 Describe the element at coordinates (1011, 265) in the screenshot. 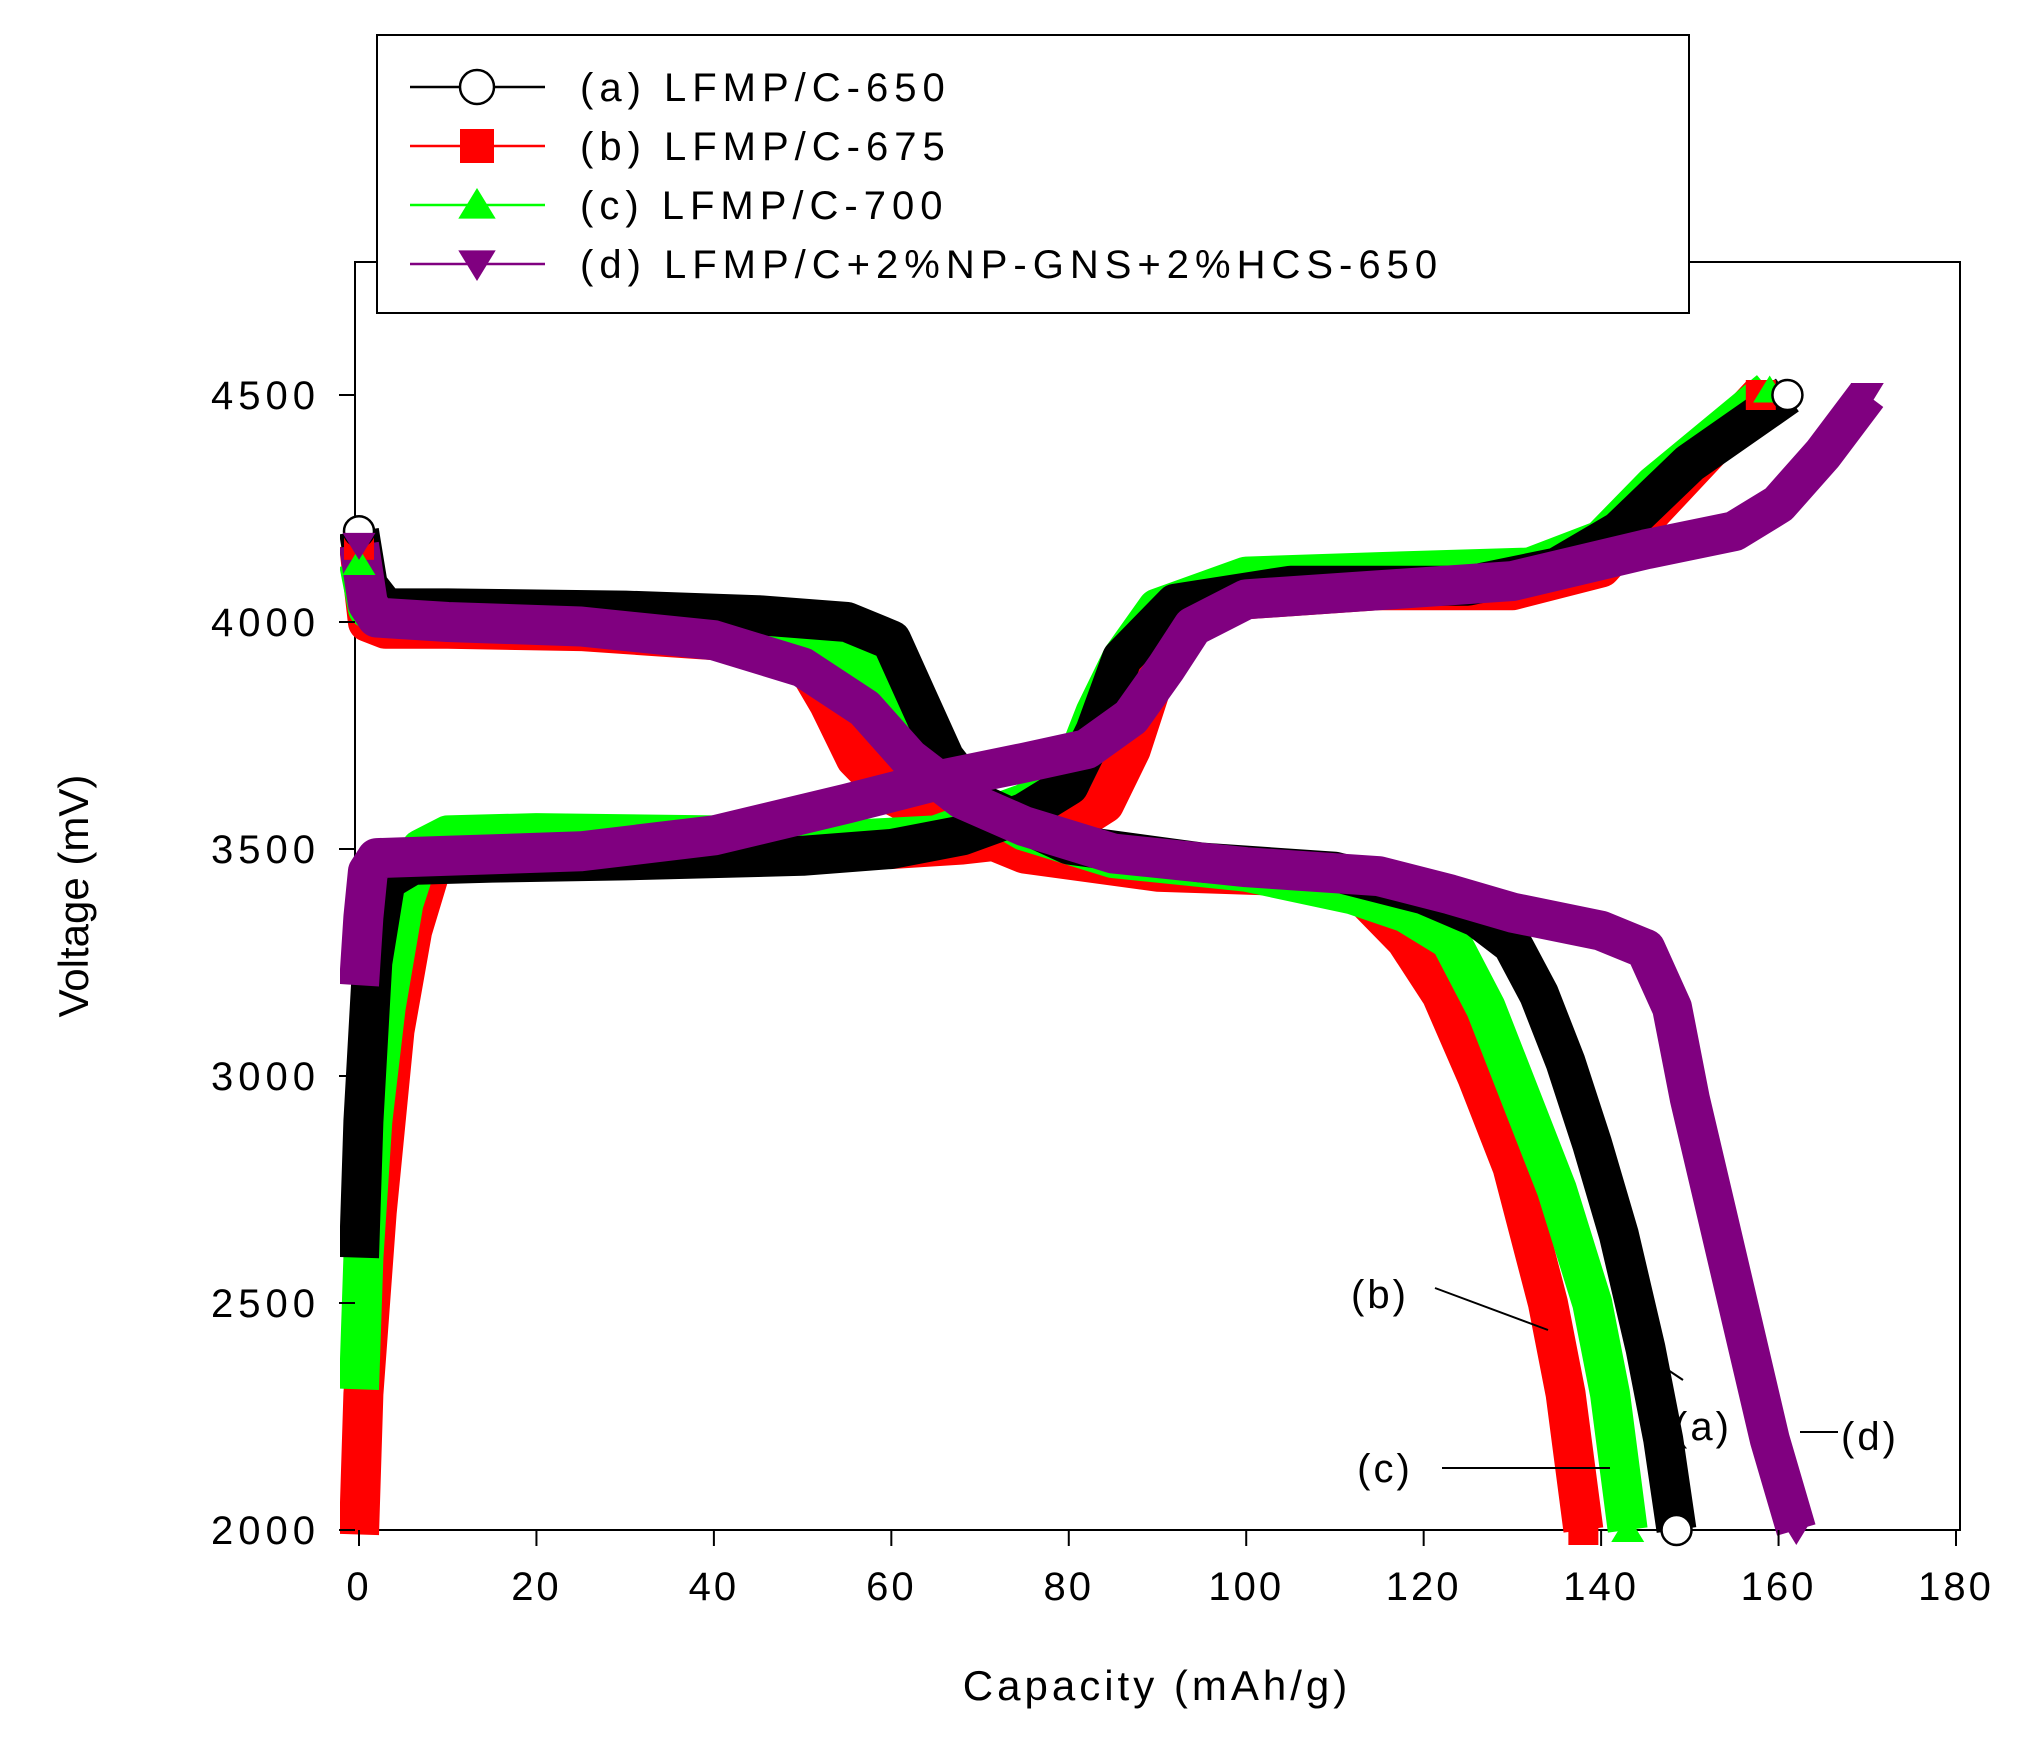

I see `legend-label: (d) LFMP/C+2%NP-GNS+2%HCS-650` at that location.